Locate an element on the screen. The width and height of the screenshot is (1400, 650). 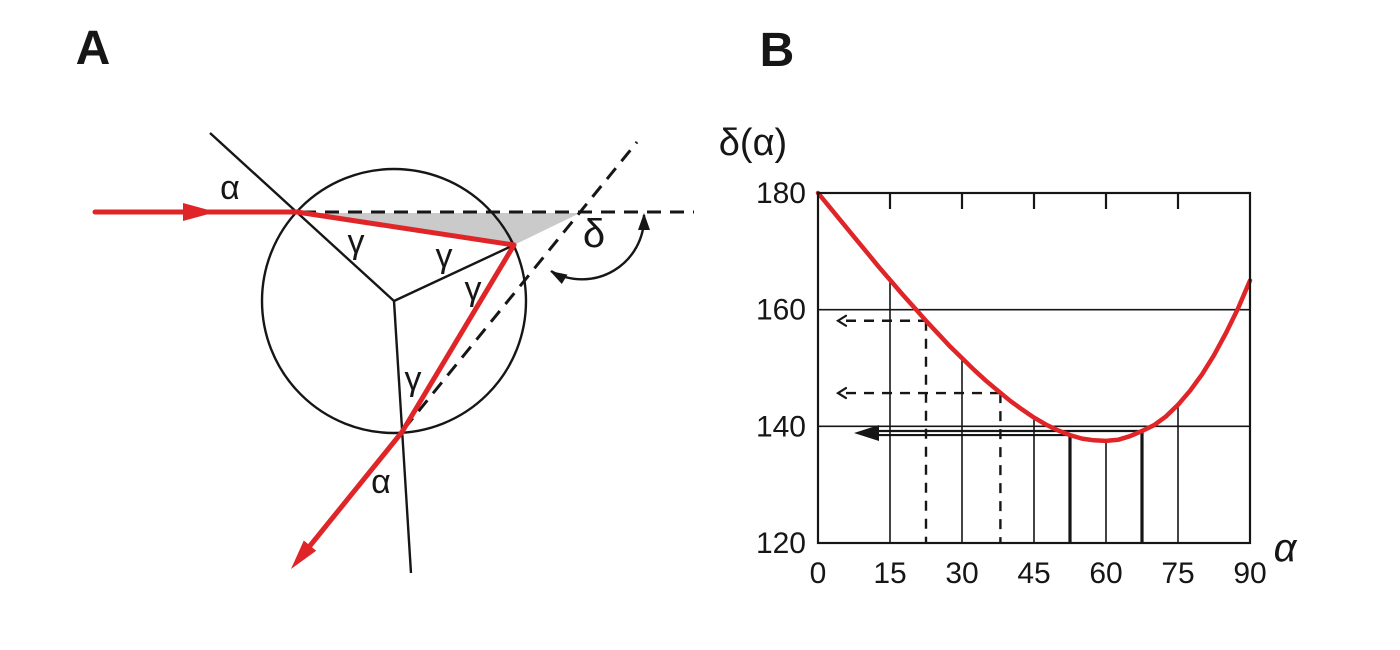
x-tick-label: 0 is located at coordinates (818, 573).